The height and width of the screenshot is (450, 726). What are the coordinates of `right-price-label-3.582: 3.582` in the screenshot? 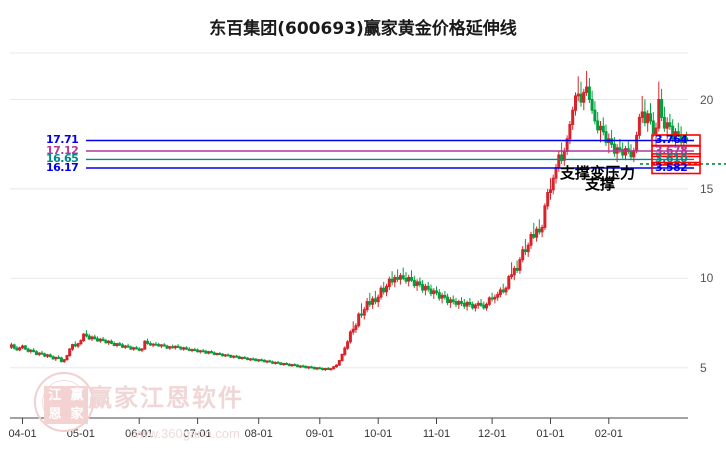 It's located at (671, 167).